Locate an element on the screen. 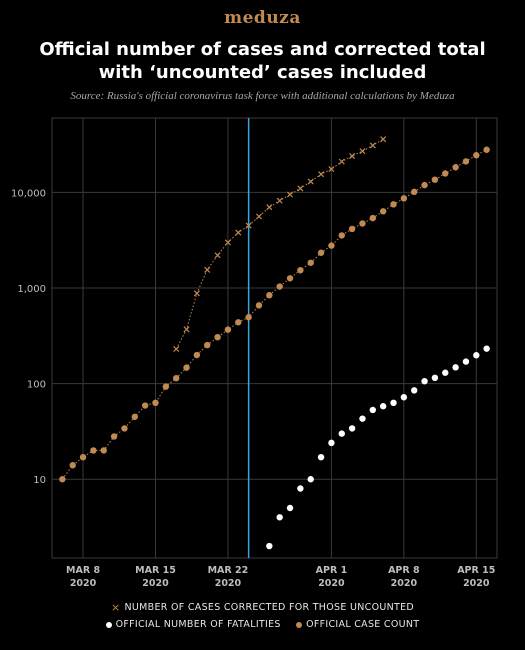 The height and width of the screenshot is (650, 525). x-tick-label-5: APR 15 is located at coordinates (476, 570).